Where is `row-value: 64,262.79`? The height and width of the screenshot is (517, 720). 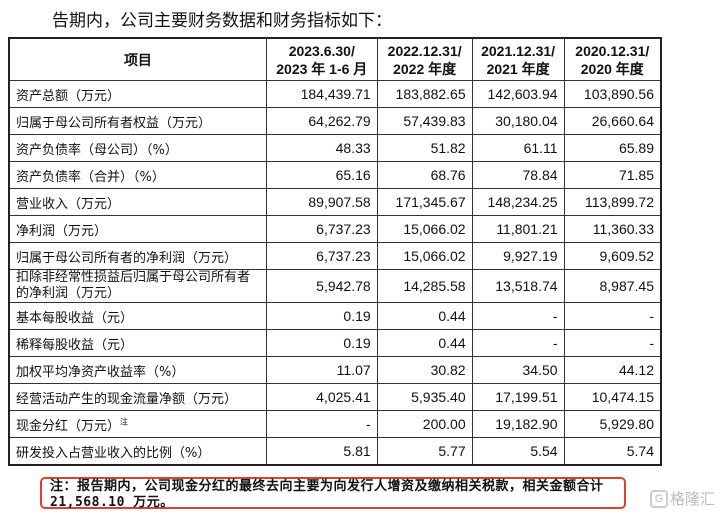
row-value: 64,262.79 is located at coordinates (321, 121).